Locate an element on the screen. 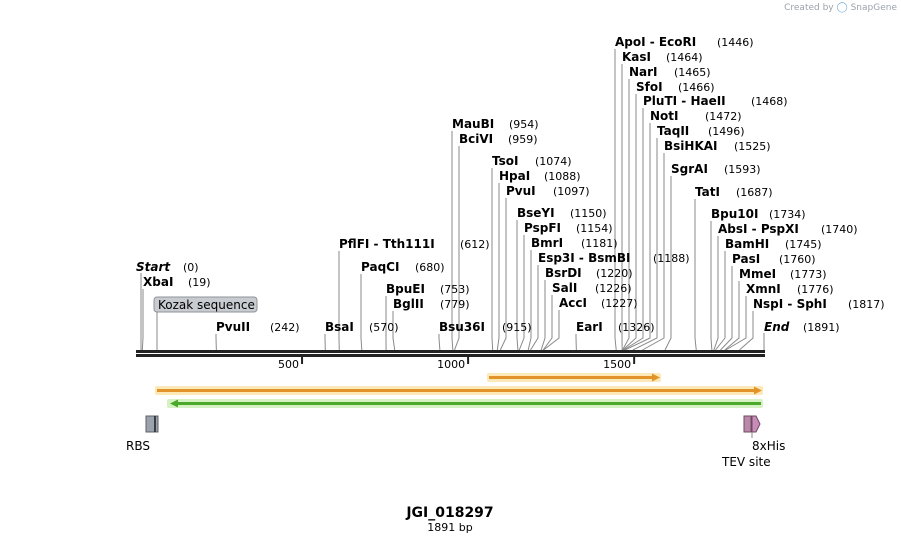  kozak-box is located at coordinates (205, 304).